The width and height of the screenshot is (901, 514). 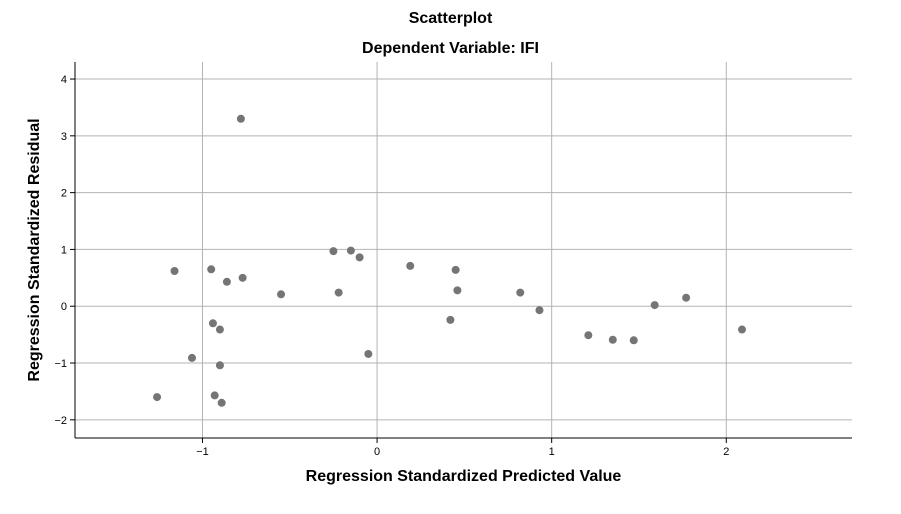 I want to click on y-tick-label: −2, so click(x=60, y=421).